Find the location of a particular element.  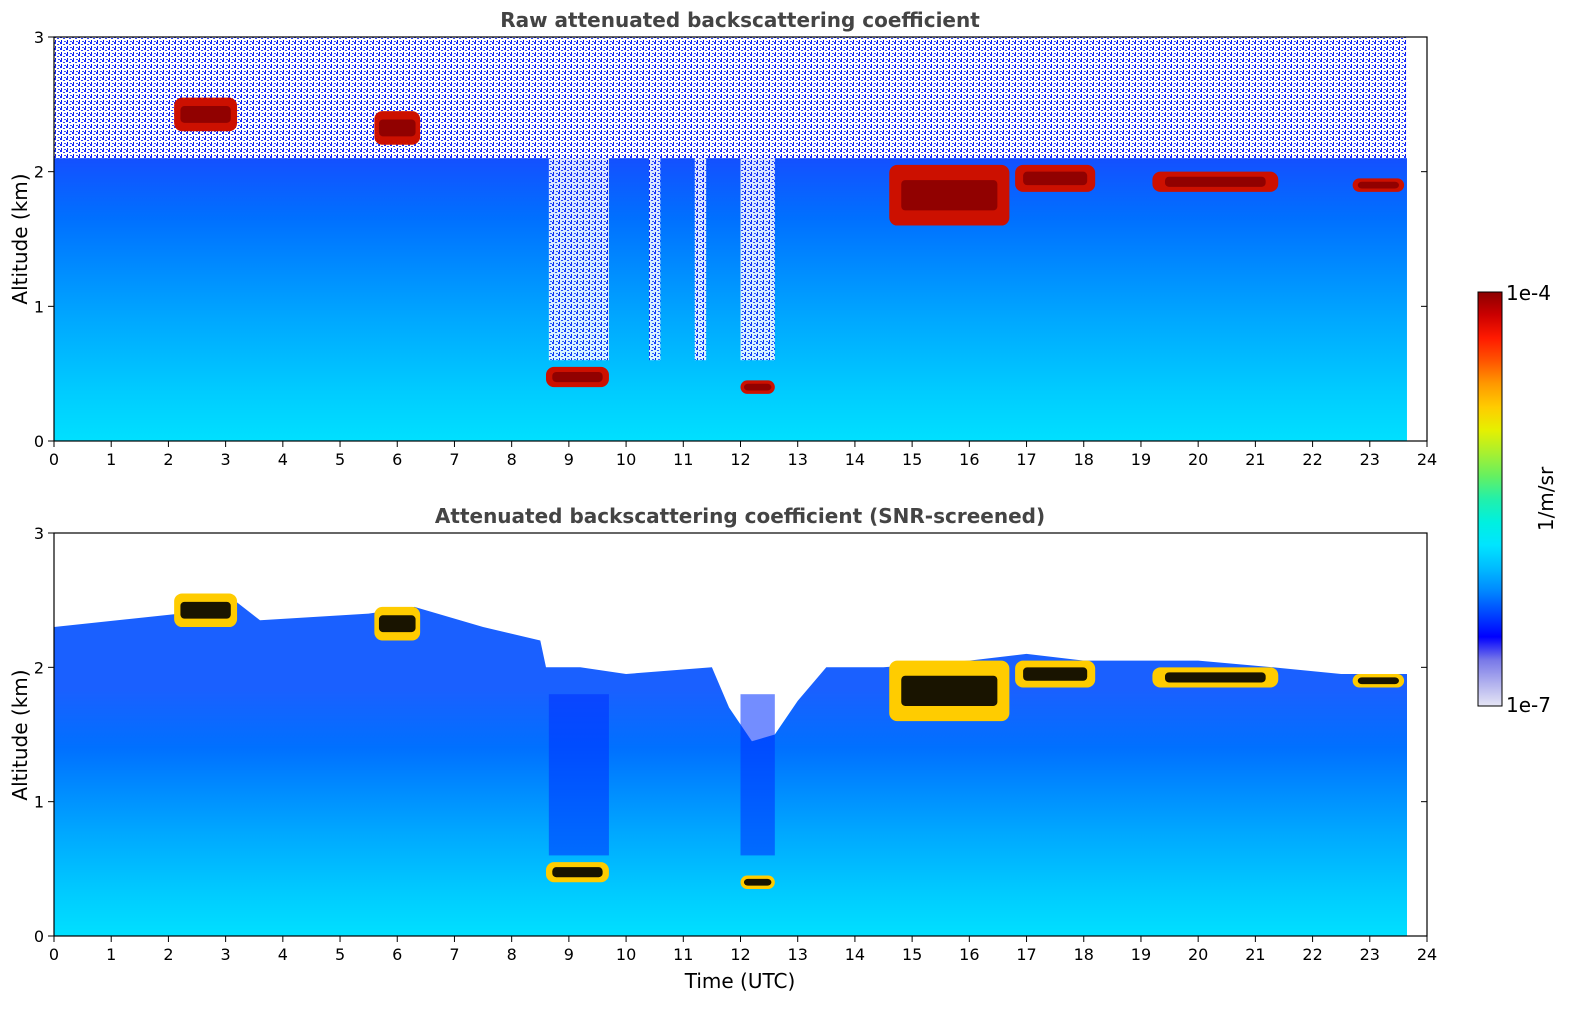

x-tick-label: 11 is located at coordinates (683, 459).